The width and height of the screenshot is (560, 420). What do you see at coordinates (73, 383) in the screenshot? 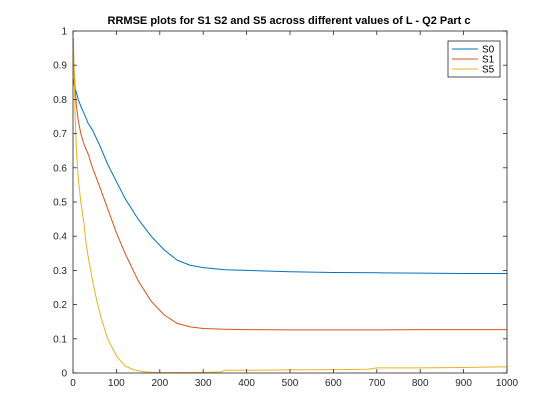
I see `x-tick-label: 0` at bounding box center [73, 383].